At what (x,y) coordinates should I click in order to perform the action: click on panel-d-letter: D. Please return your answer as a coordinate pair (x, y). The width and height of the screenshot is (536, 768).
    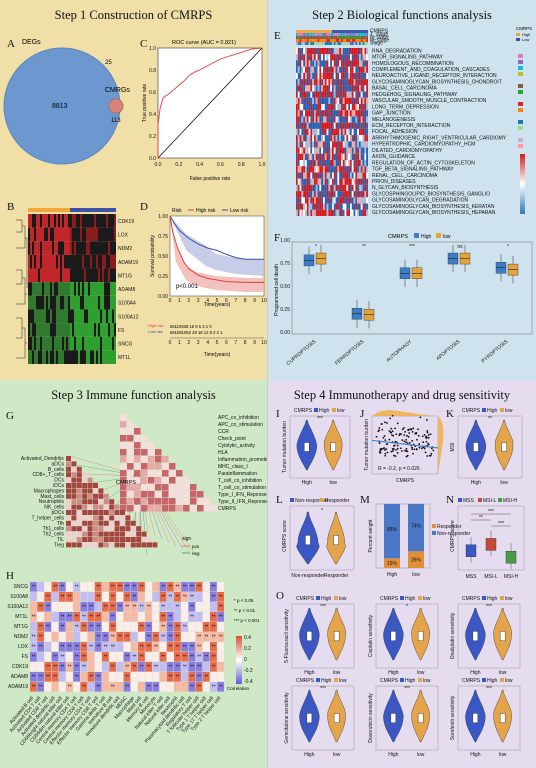
    Looking at the image, I should click on (144, 207).